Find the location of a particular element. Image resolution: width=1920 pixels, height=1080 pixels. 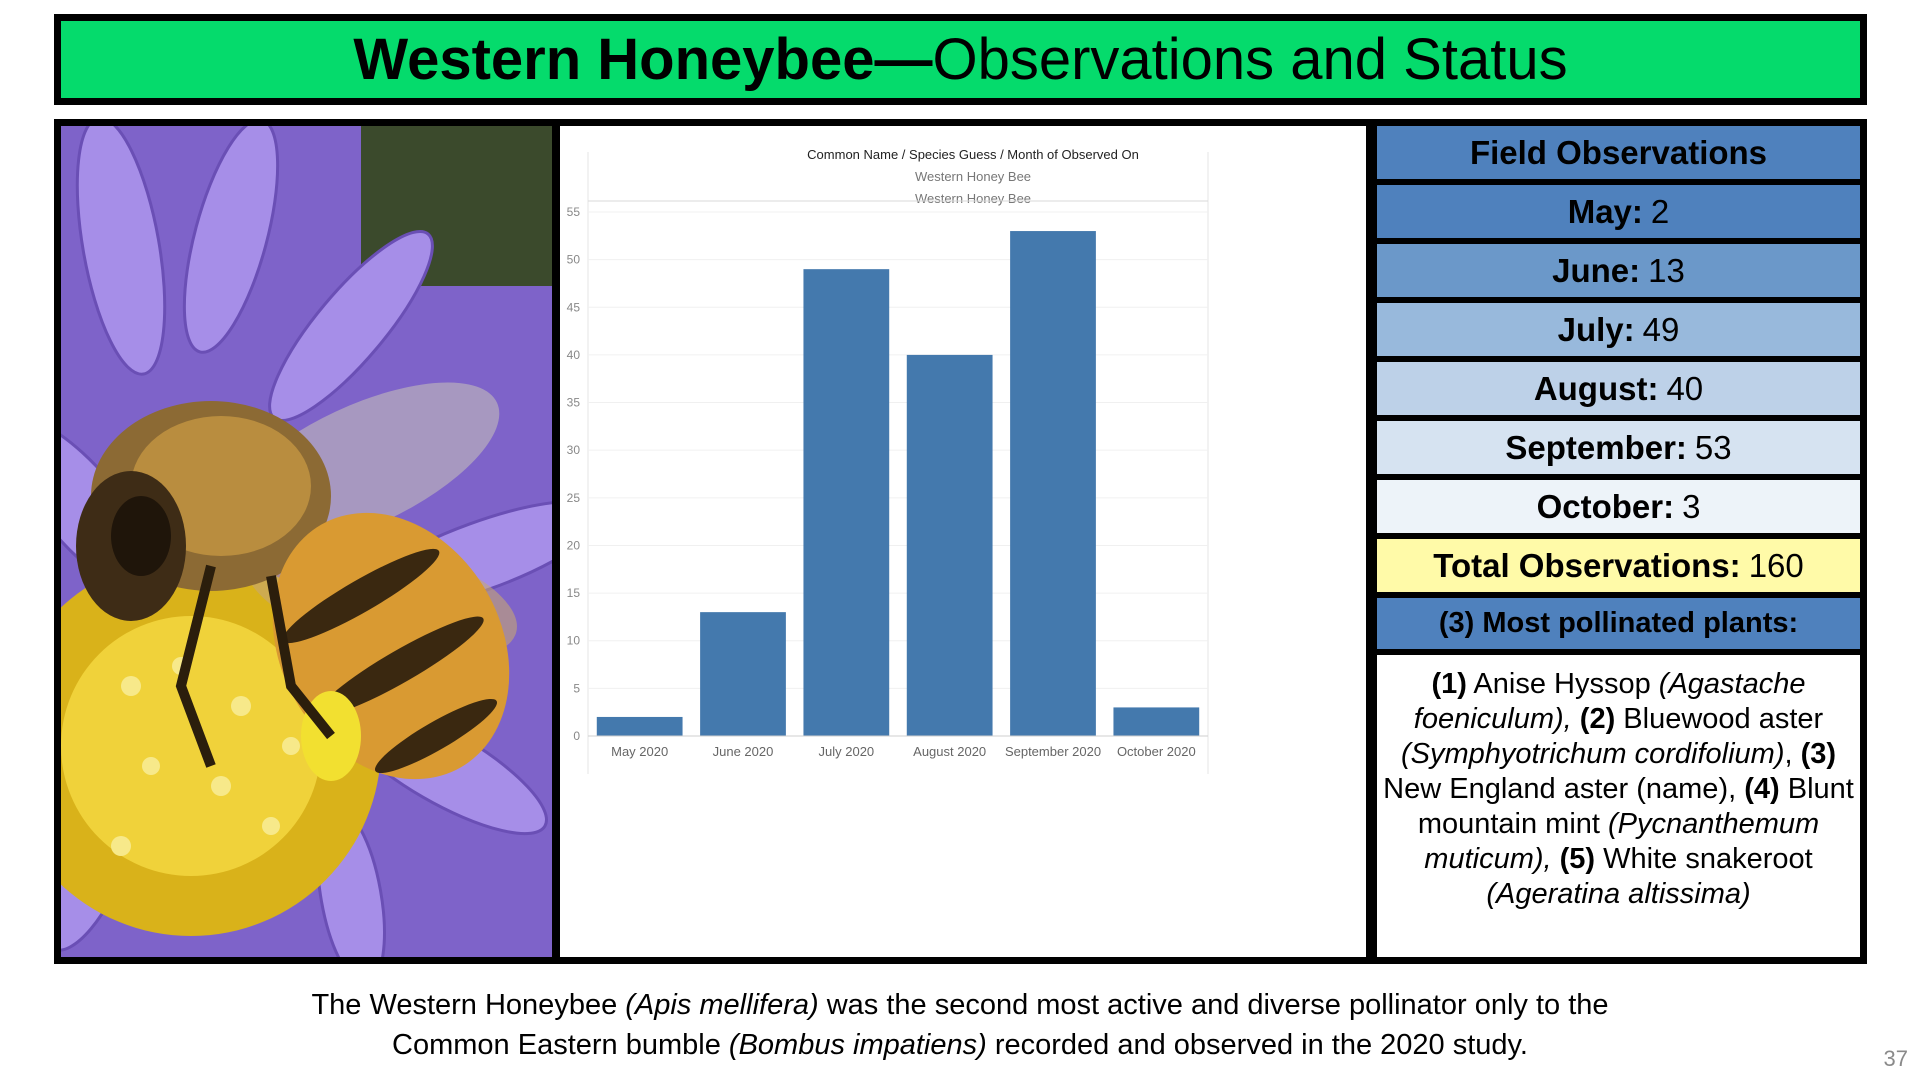

caption-scientific-name: (Bombus impatiens) is located at coordinates (857, 1045).